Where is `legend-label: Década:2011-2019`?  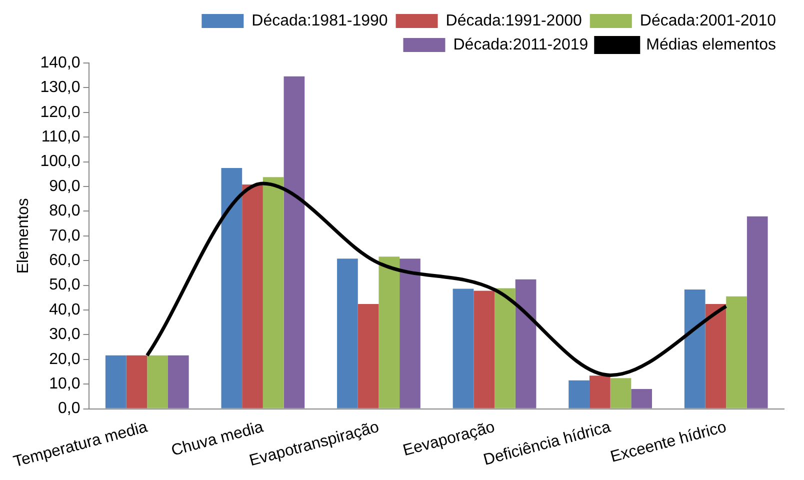 legend-label: Década:2011-2019 is located at coordinates (520, 45).